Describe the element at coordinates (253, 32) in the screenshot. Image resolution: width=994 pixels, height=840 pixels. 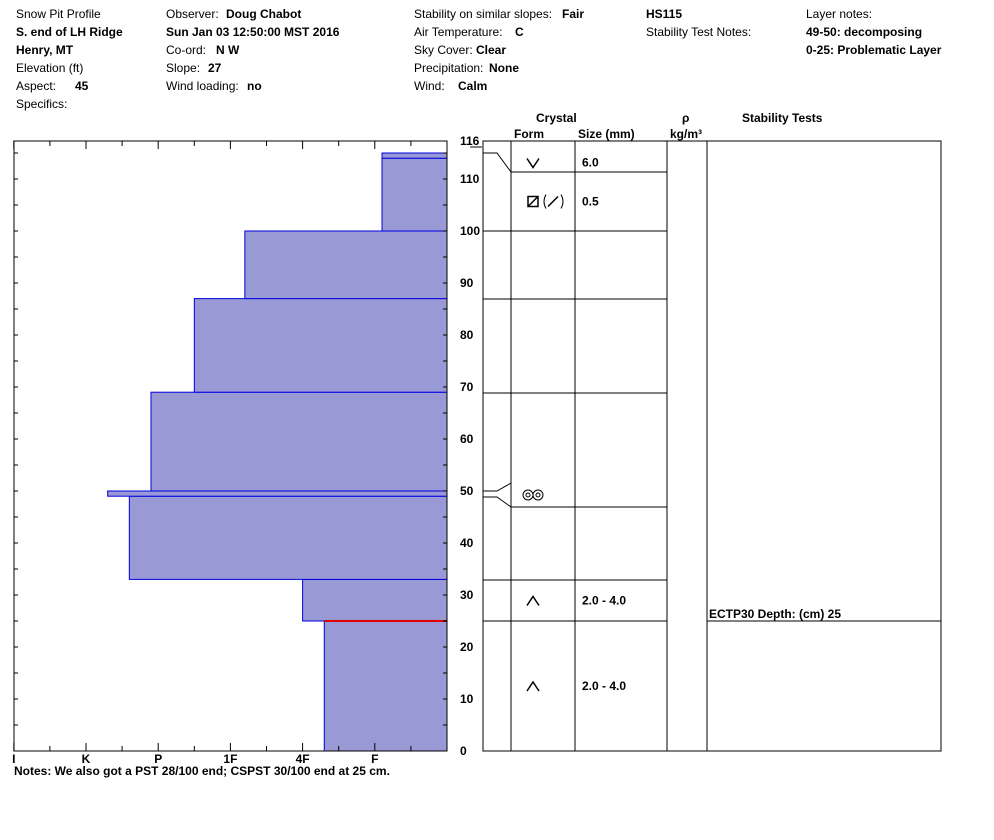
I see `datetime: Sun Jan 03 12:50:00 MST 2016` at that location.